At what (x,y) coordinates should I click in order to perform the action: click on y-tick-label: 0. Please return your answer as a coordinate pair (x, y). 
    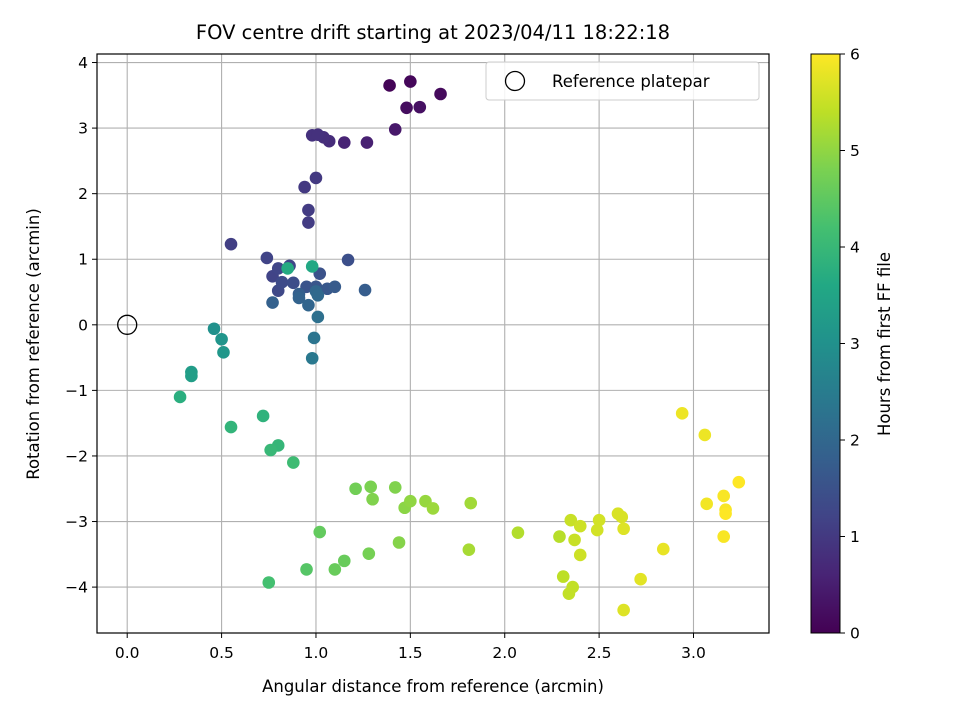
    Looking at the image, I should click on (83, 325).